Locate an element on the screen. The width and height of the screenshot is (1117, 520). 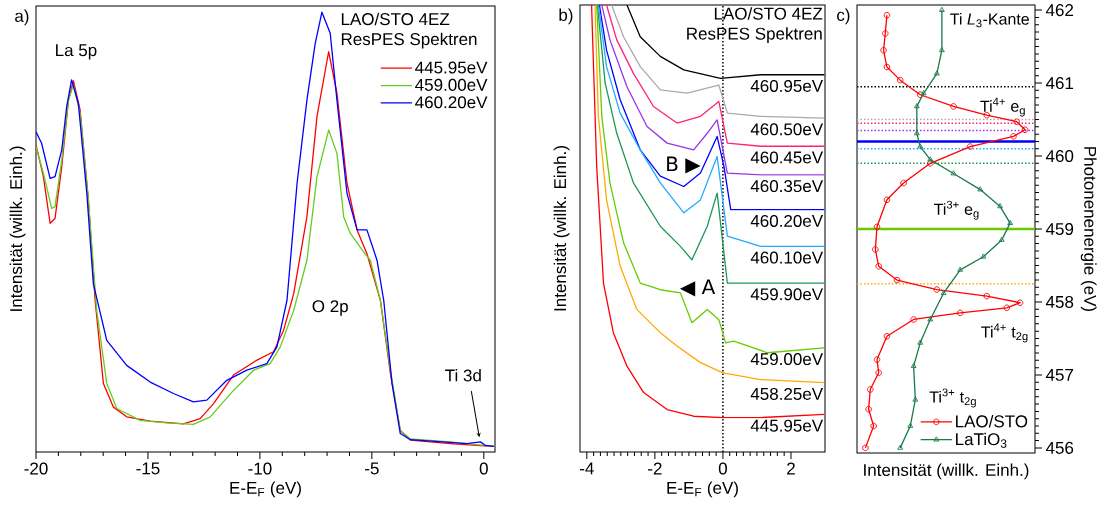
legend-label: LAO/STO is located at coordinates (992, 421).